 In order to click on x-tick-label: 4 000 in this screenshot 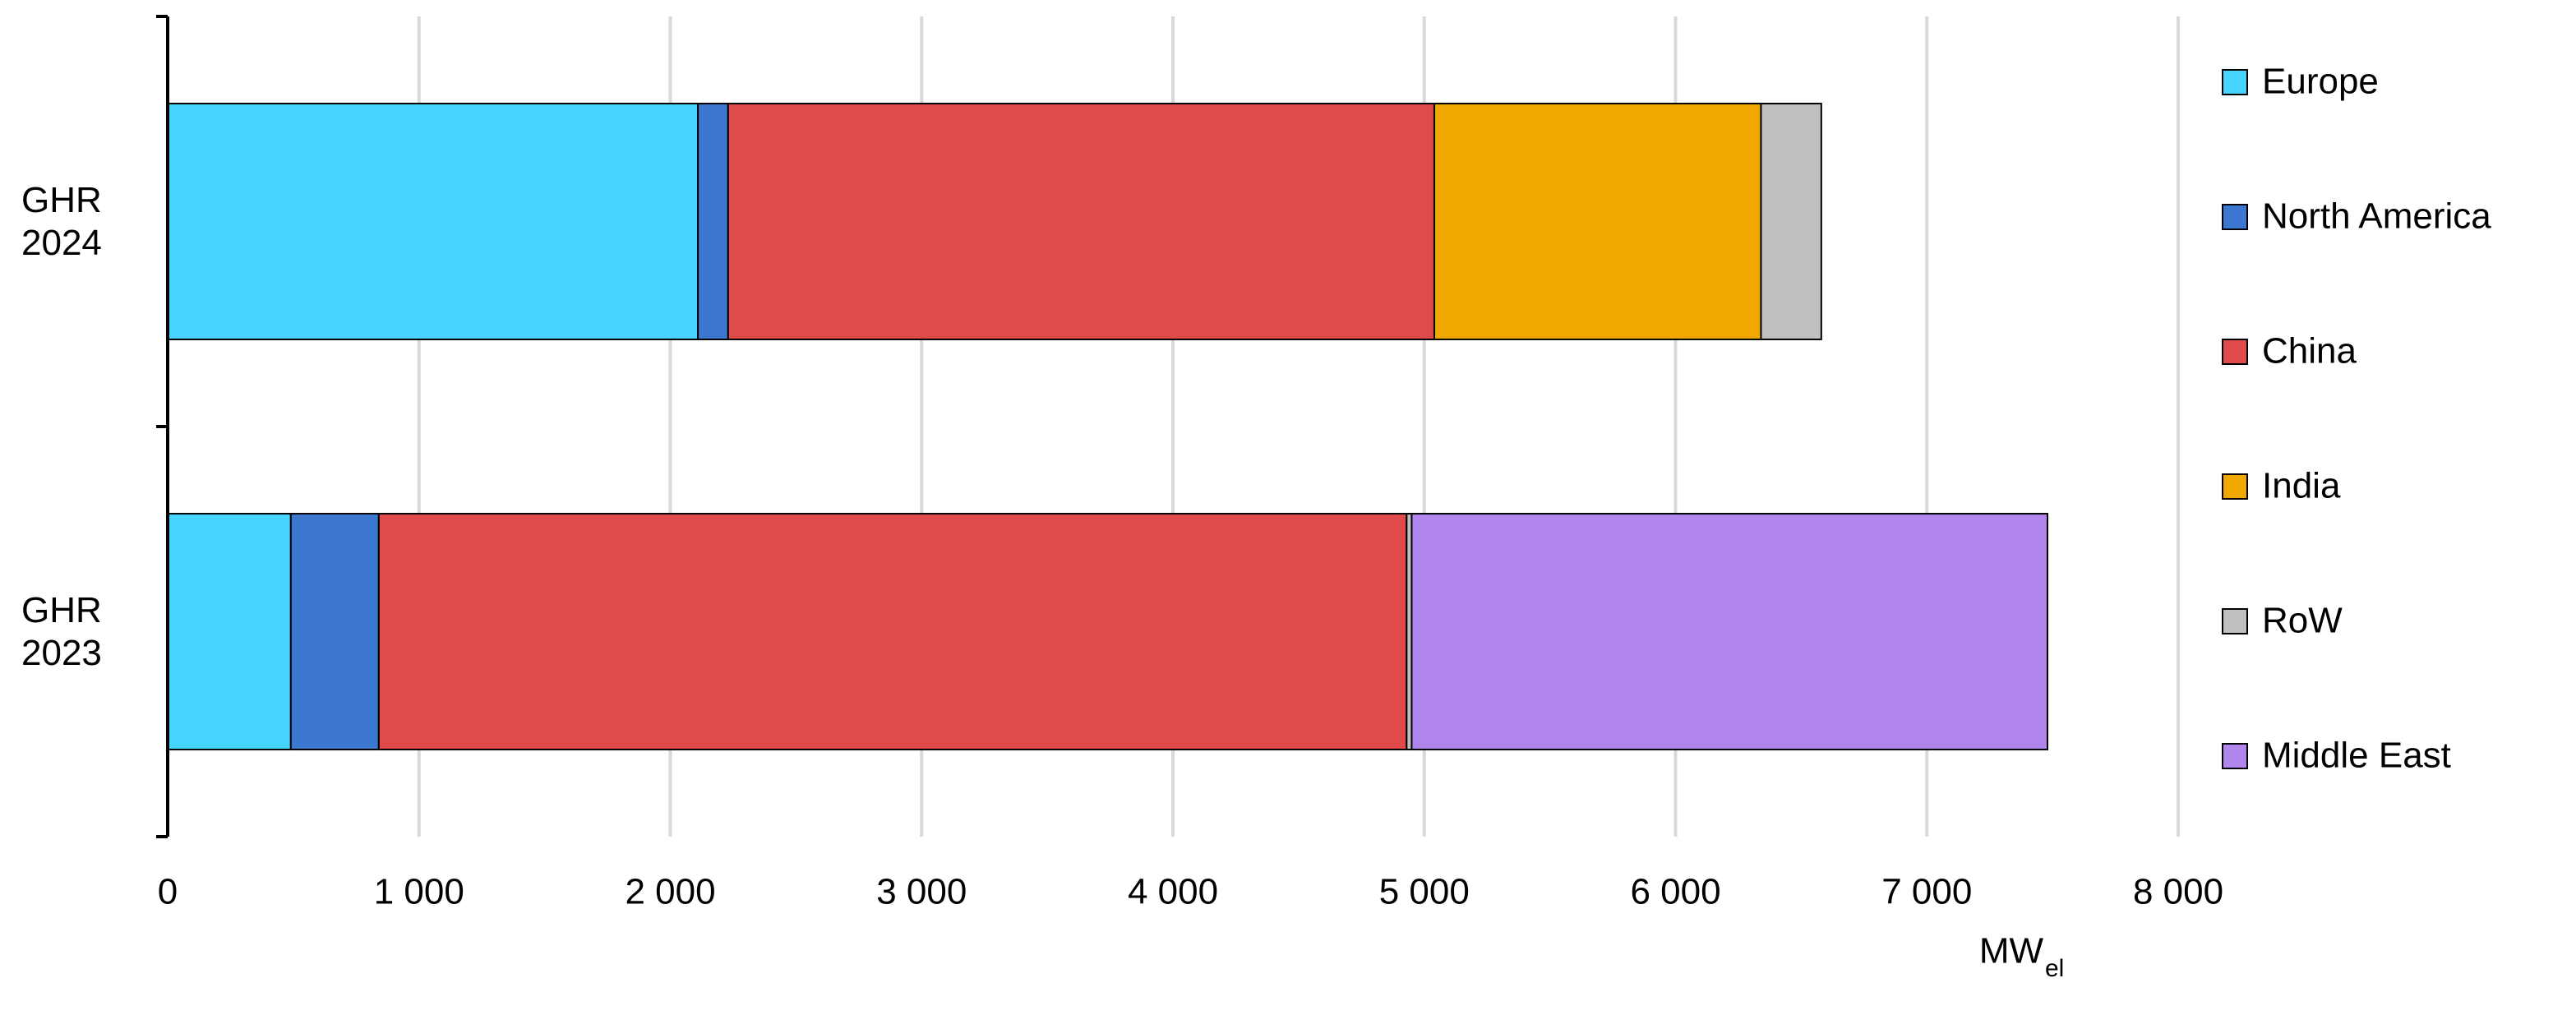, I will do `click(1173, 892)`.